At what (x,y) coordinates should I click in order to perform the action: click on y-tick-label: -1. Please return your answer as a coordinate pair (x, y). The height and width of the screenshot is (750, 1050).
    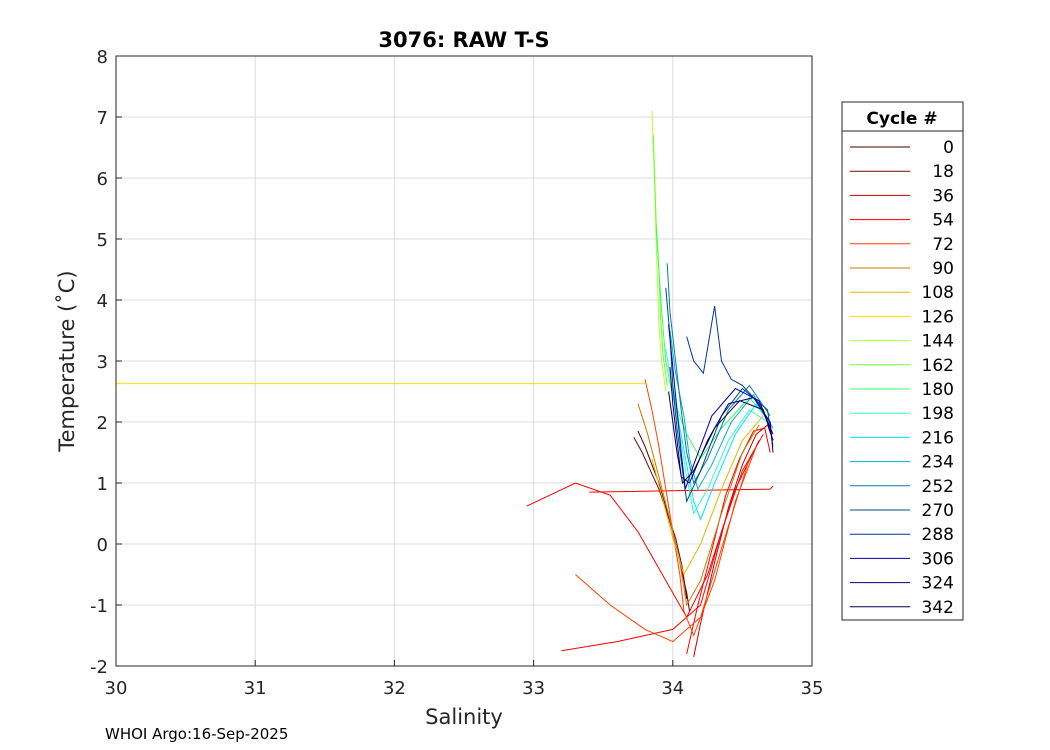
    Looking at the image, I should click on (99, 606).